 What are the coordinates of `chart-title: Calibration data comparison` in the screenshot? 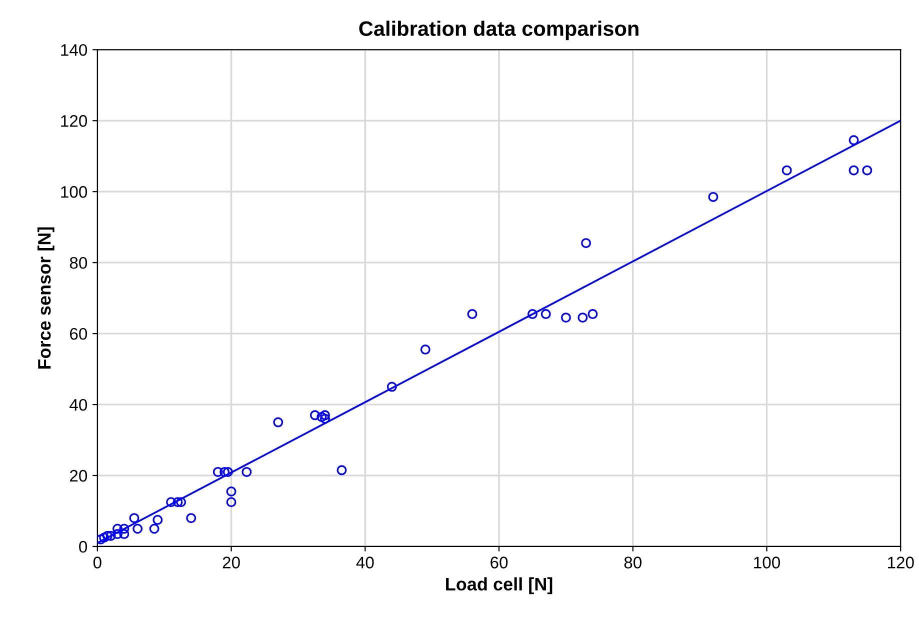 It's located at (498, 30).